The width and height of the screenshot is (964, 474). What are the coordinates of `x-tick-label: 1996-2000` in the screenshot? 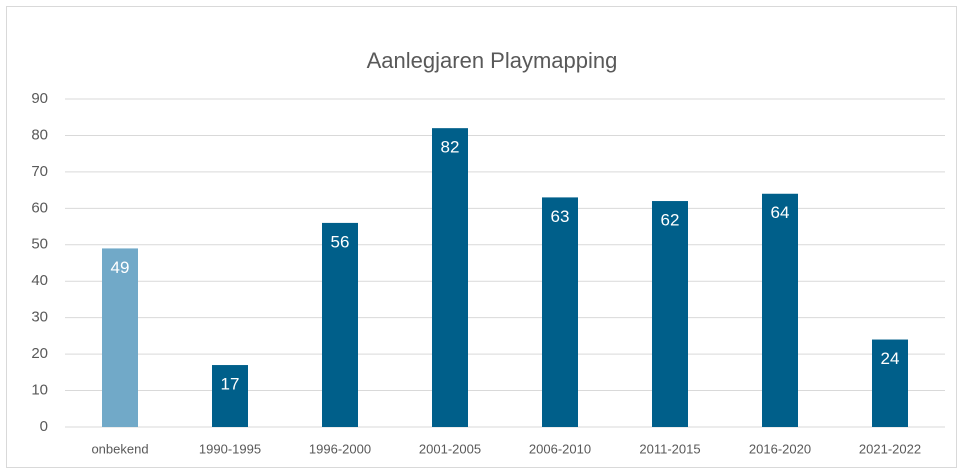 It's located at (340, 448).